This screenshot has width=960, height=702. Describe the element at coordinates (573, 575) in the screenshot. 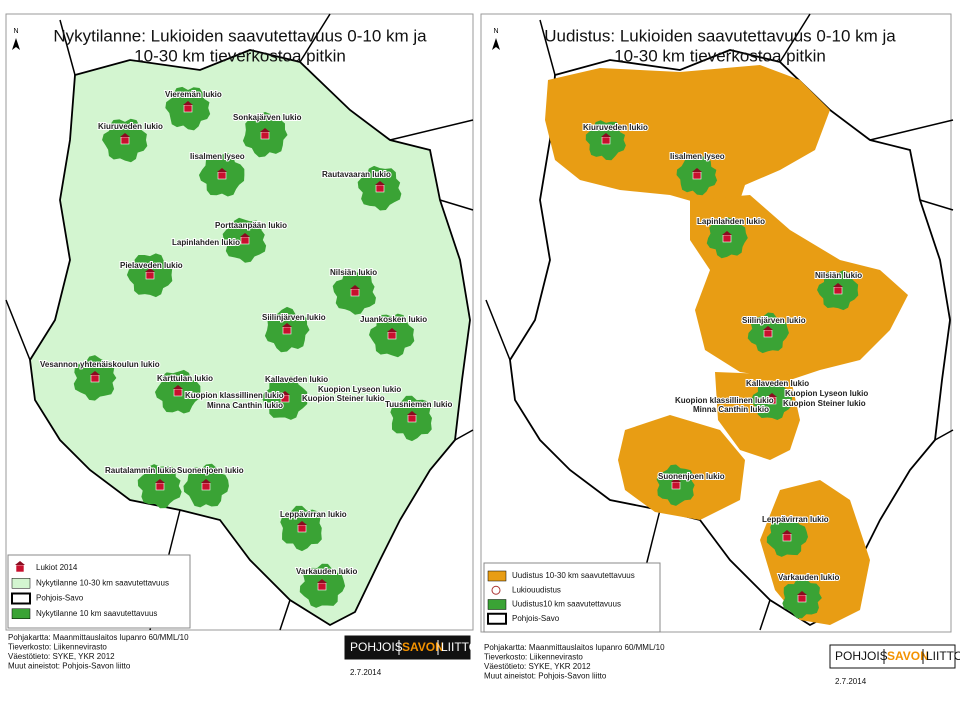

I see `legend-label: Uudistus 10-30 km saavutettavuus` at that location.